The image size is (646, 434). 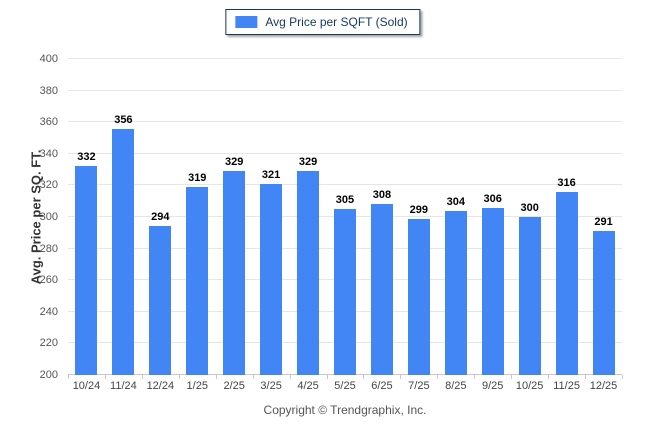 What do you see at coordinates (160, 386) in the screenshot?
I see `x-tick-label: 12/24` at bounding box center [160, 386].